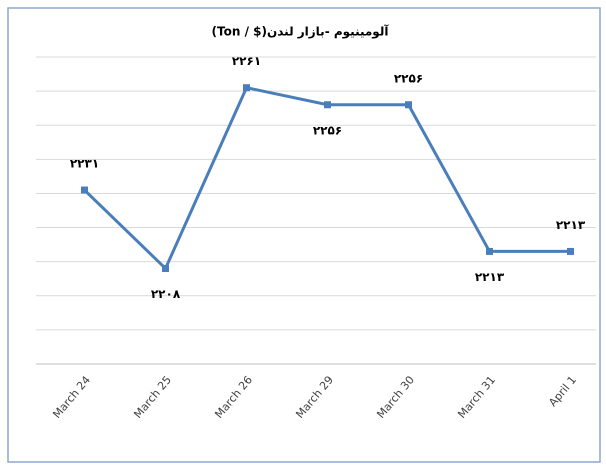 The width and height of the screenshot is (606, 470). Describe the element at coordinates (166, 294) in the screenshot. I see `data-label: ۲۲۰۸` at that location.